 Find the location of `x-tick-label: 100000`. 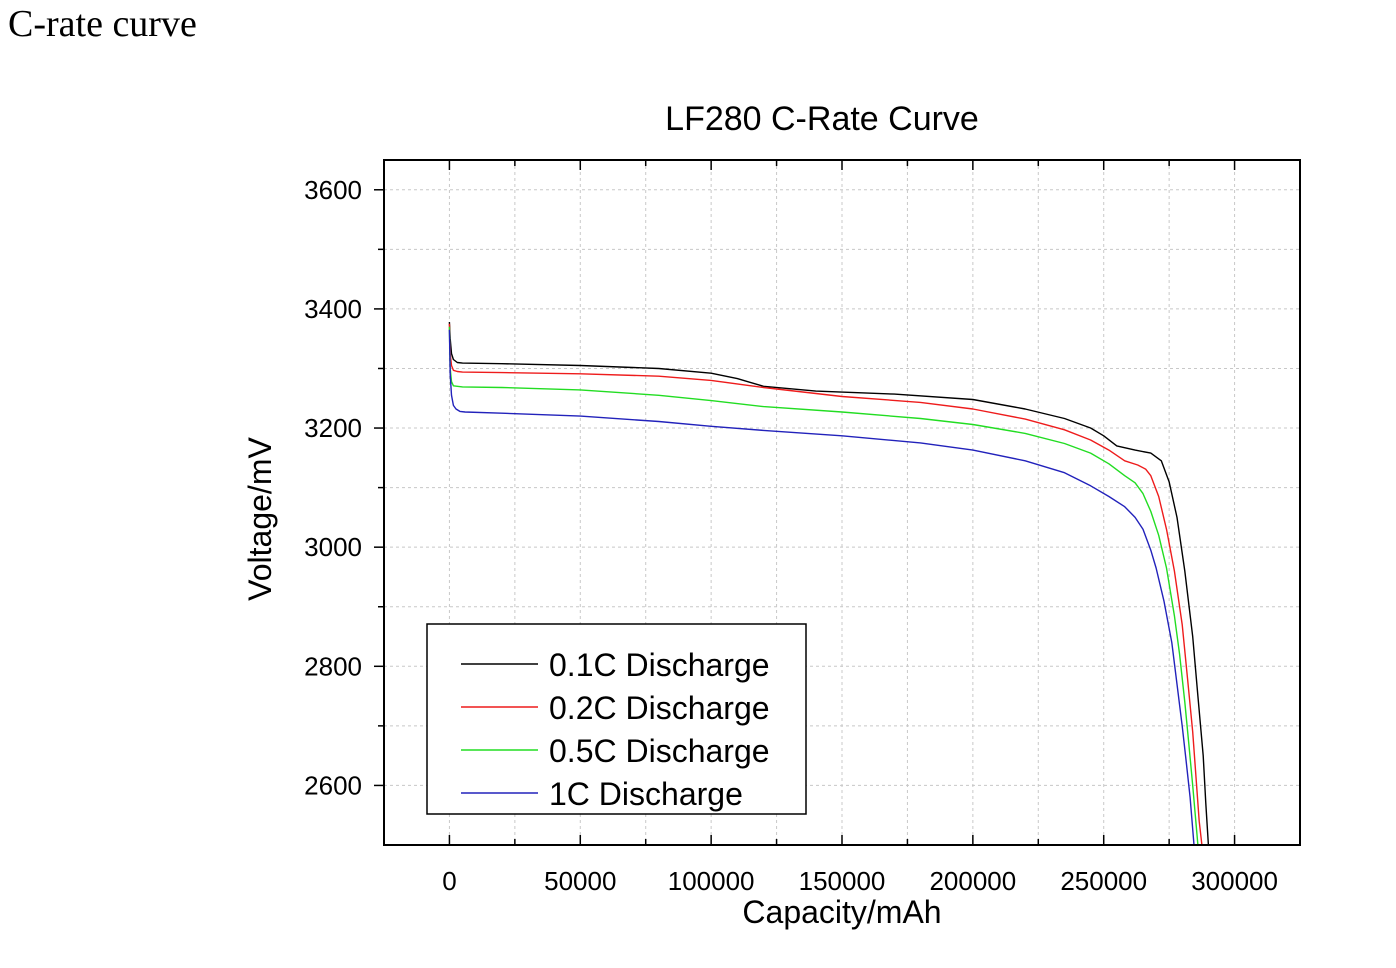

x-tick-label: 100000 is located at coordinates (711, 881).